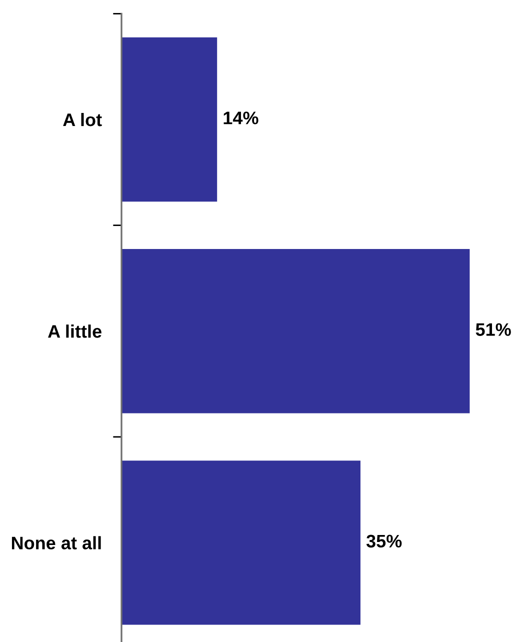 The width and height of the screenshot is (513, 642). I want to click on data-label: 14%, so click(241, 118).